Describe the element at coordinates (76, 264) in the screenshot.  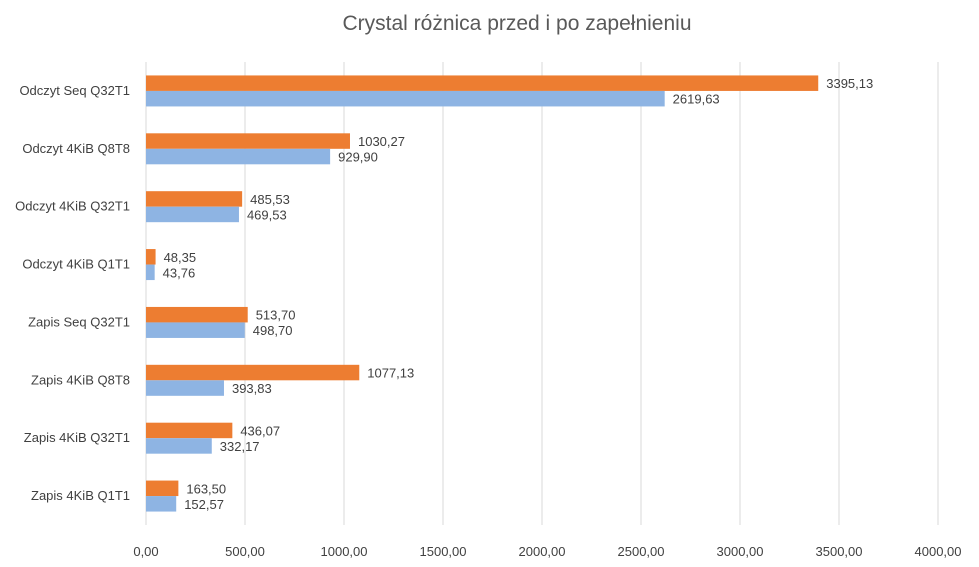
I see `category-label: Odczyt 4KiB Q1T1` at that location.